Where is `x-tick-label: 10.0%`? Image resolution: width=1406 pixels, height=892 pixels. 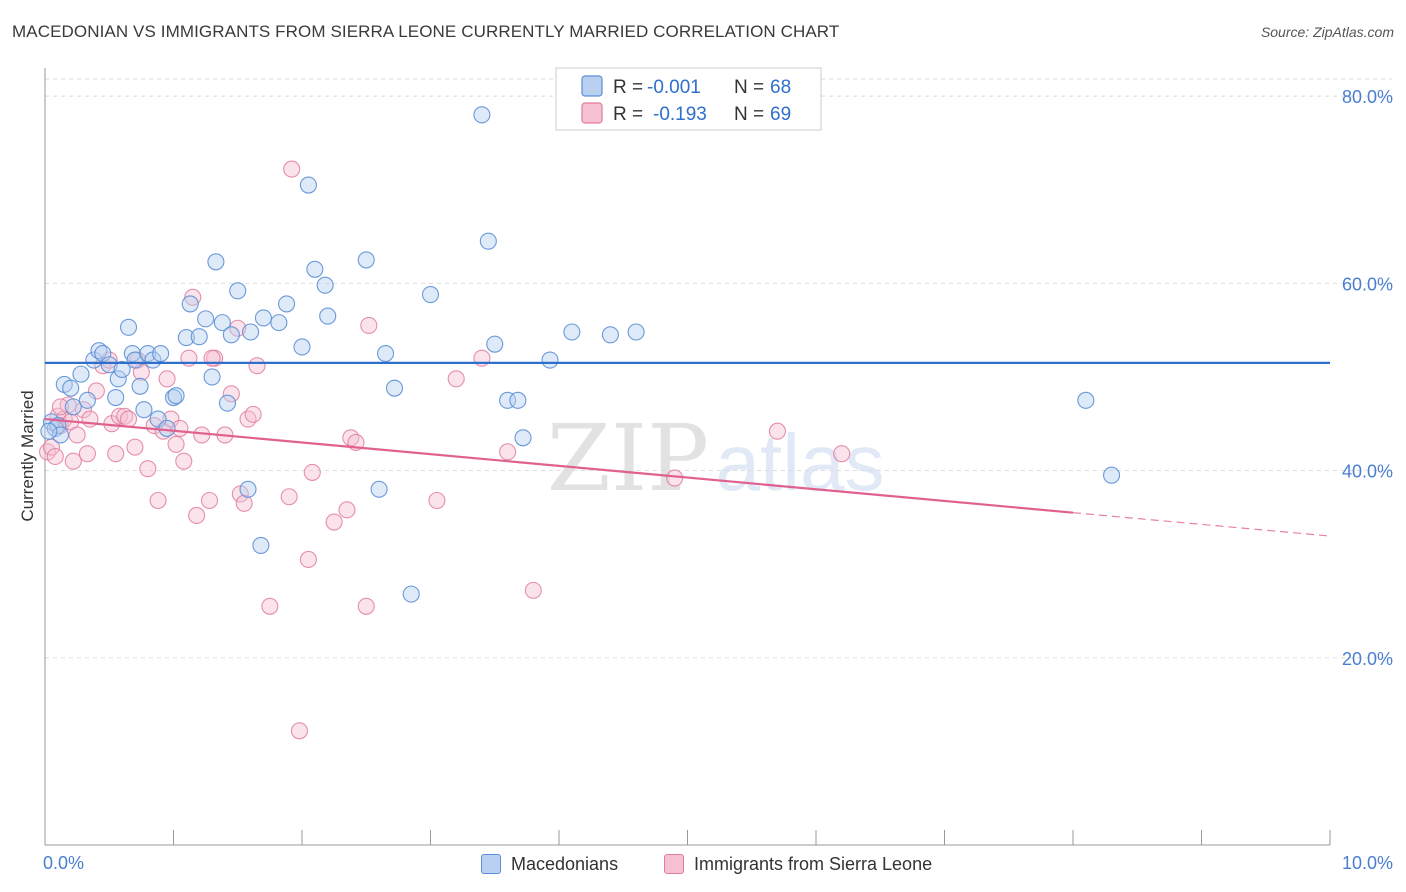 x-tick-label: 10.0% is located at coordinates (1367, 863).